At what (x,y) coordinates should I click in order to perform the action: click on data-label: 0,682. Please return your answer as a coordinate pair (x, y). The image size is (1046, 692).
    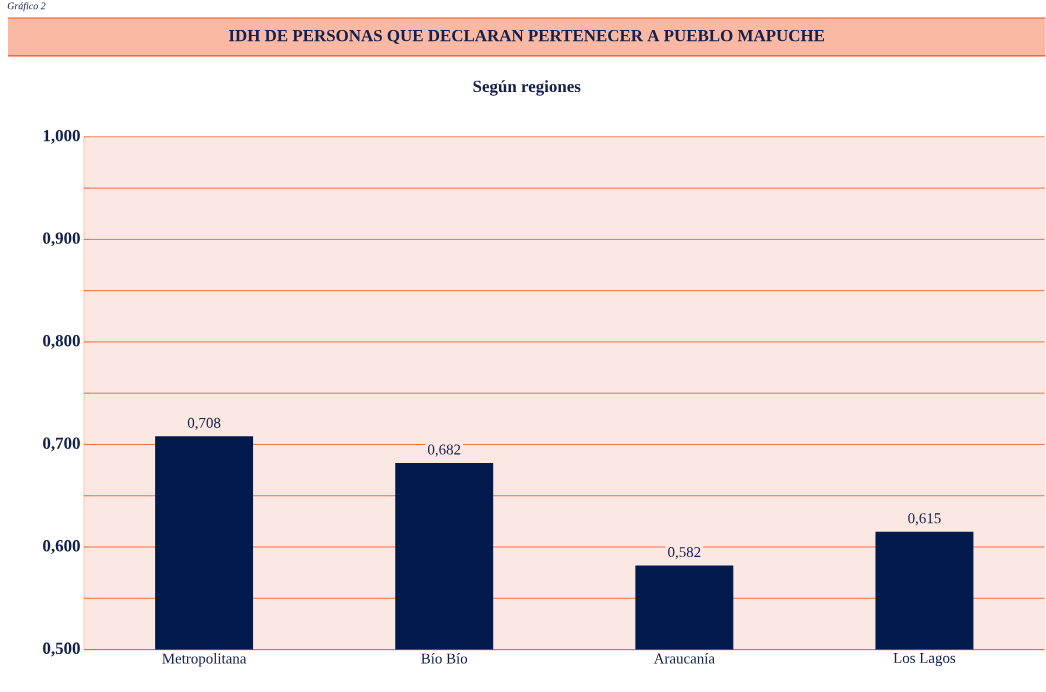
    Looking at the image, I should click on (444, 450).